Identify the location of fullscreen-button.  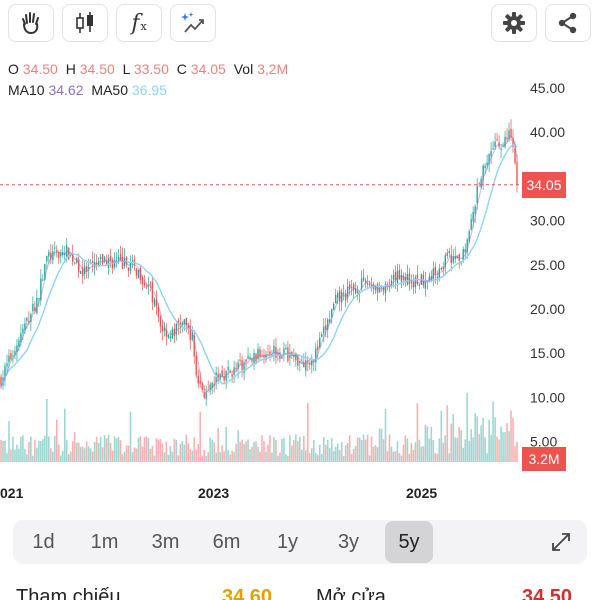
(561, 544).